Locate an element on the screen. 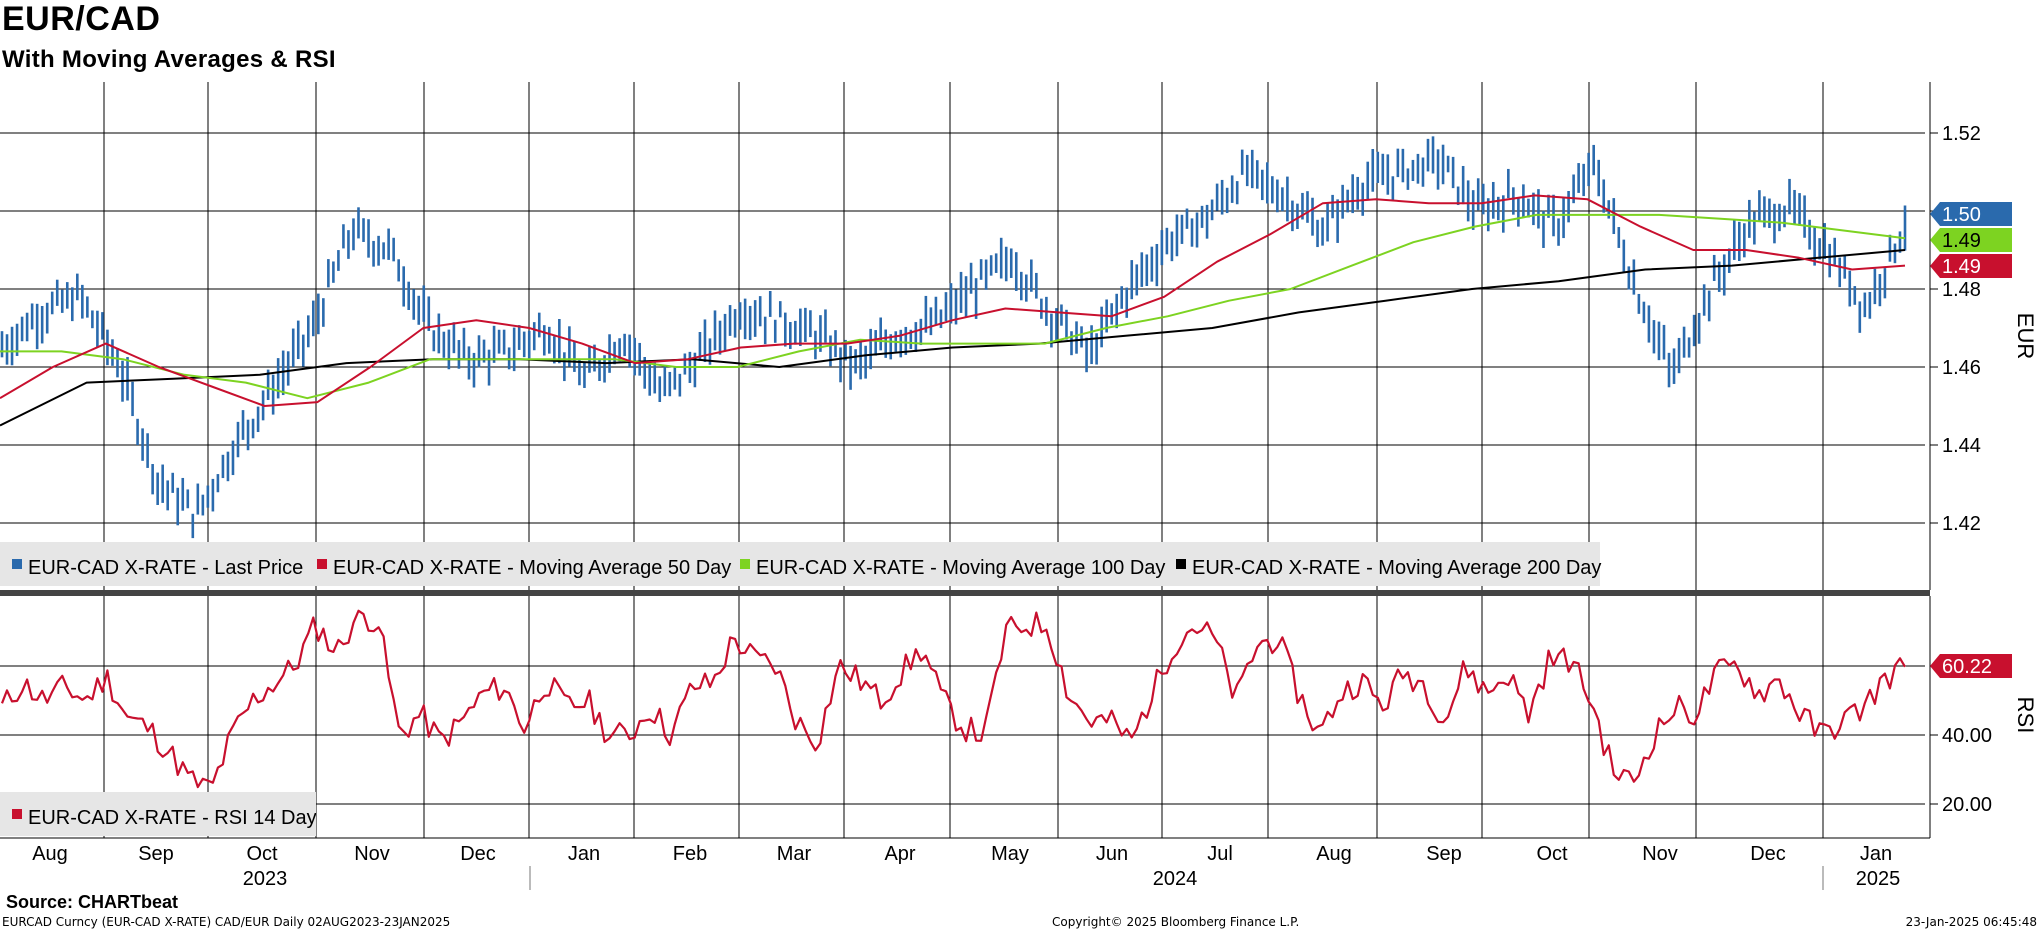 This screenshot has height=932, width=2041. last-price-tag-text: 1.50 is located at coordinates (1961, 215).